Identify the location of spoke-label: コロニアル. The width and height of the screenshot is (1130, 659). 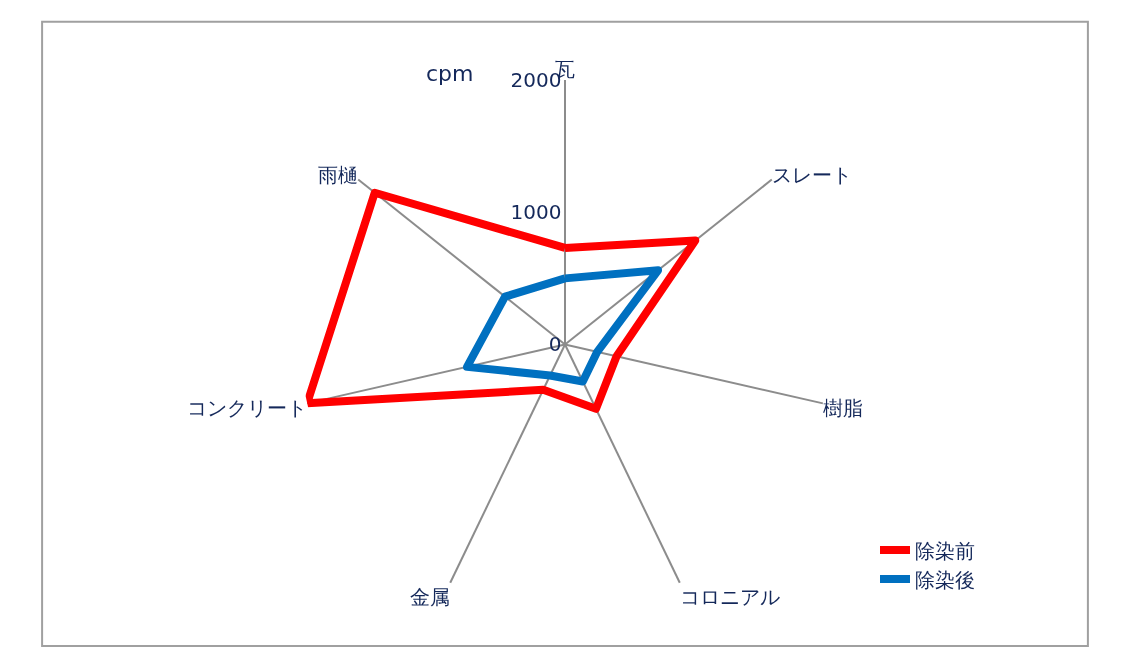
(729, 597).